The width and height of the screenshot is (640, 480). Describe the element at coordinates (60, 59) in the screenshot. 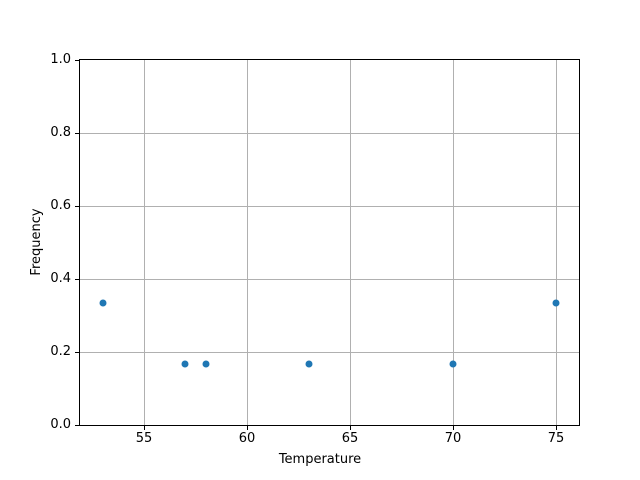

I see `y-tick-label: 1.0` at that location.